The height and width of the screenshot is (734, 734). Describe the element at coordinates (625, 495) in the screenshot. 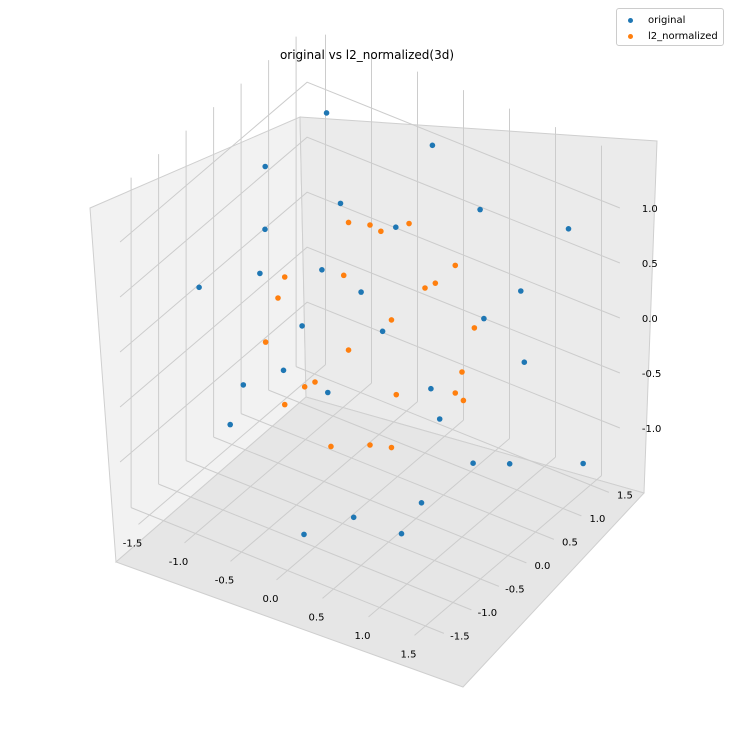

I see `y-tick-label: 1.5` at that location.